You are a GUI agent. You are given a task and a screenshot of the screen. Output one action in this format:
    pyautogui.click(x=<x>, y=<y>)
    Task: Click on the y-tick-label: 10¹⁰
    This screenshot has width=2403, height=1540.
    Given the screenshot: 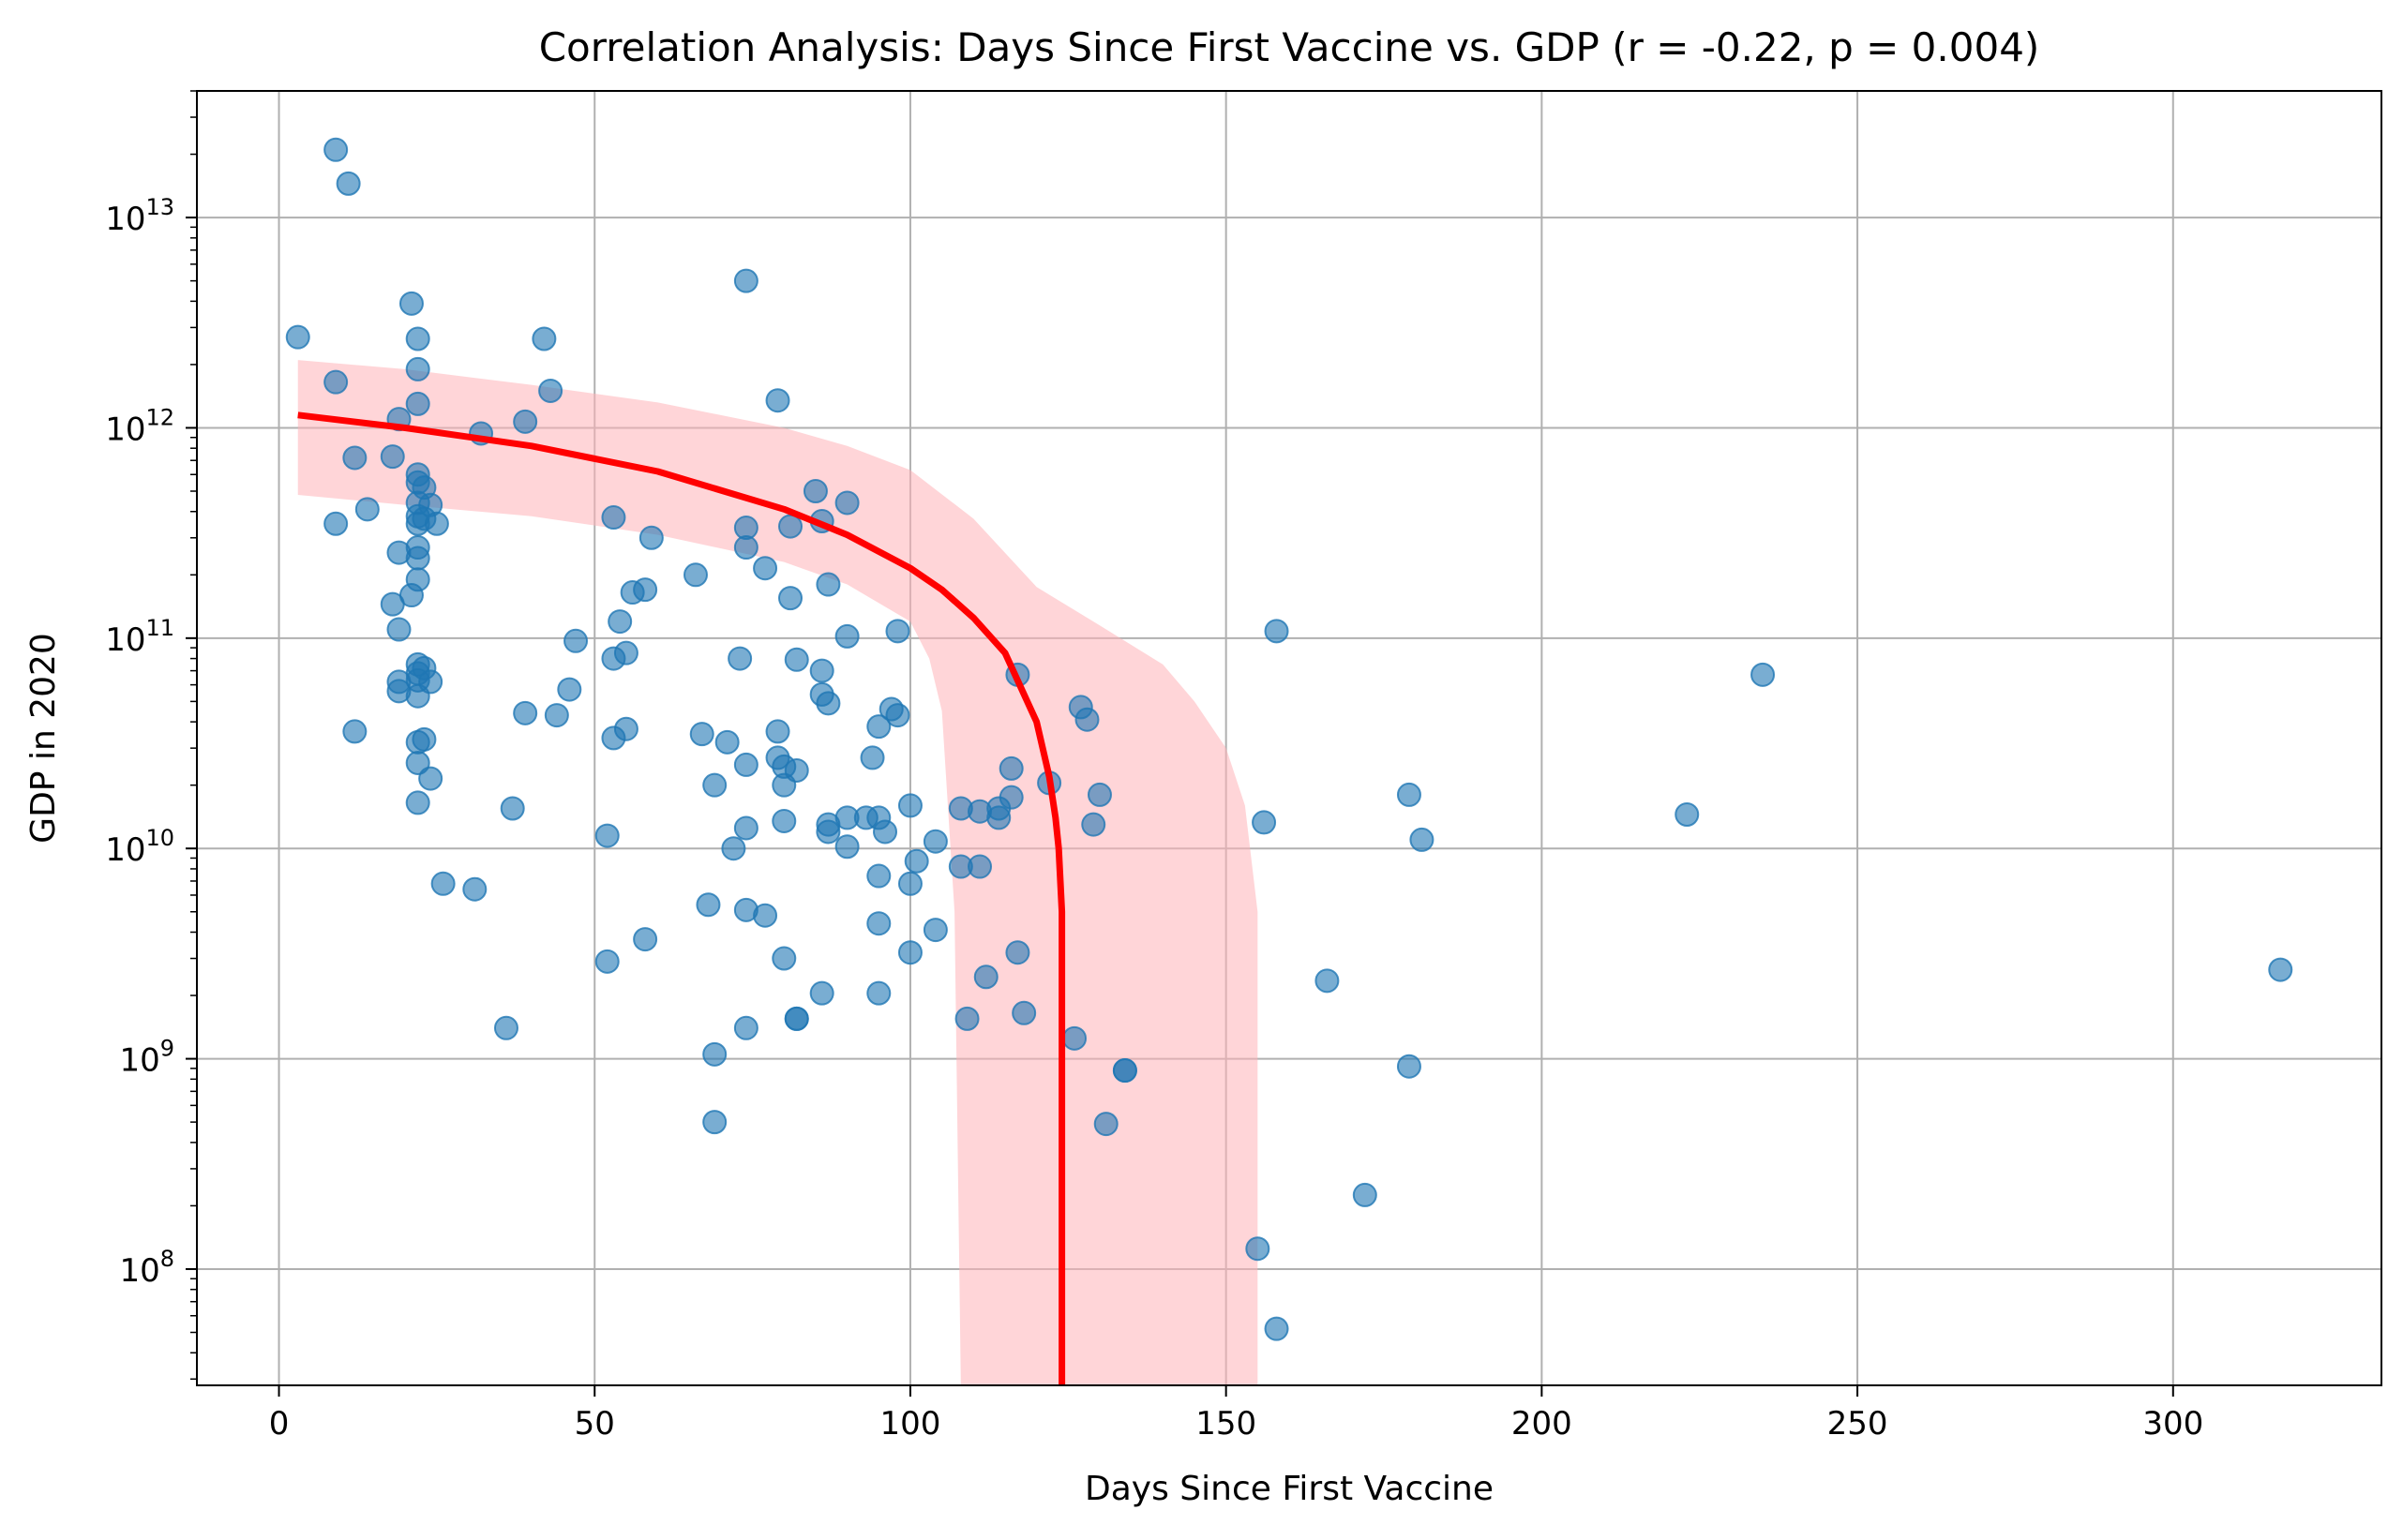 What is the action you would take?
    pyautogui.click(x=140, y=847)
    